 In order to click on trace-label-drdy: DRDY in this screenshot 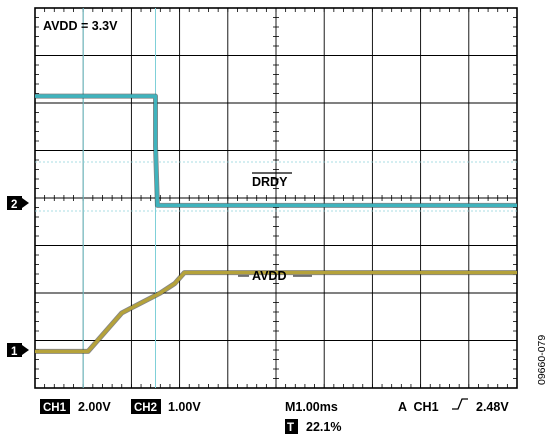, I will do `click(270, 182)`.